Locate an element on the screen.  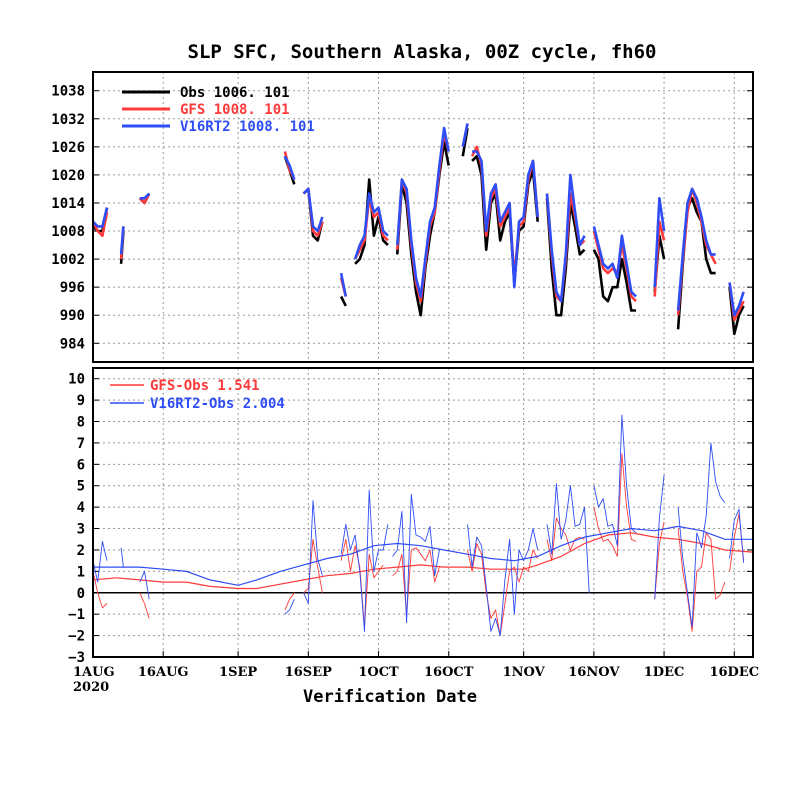
x-tick-label: 1NOV is located at coordinates (524, 672).